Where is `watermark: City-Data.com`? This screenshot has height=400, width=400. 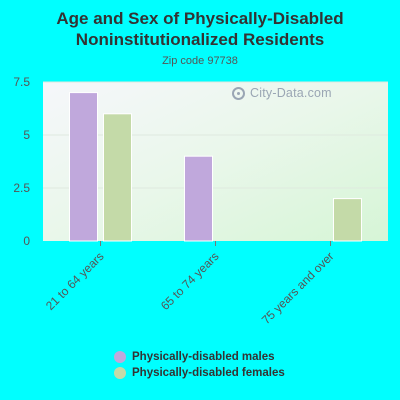
watermark: City-Data.com is located at coordinates (282, 93).